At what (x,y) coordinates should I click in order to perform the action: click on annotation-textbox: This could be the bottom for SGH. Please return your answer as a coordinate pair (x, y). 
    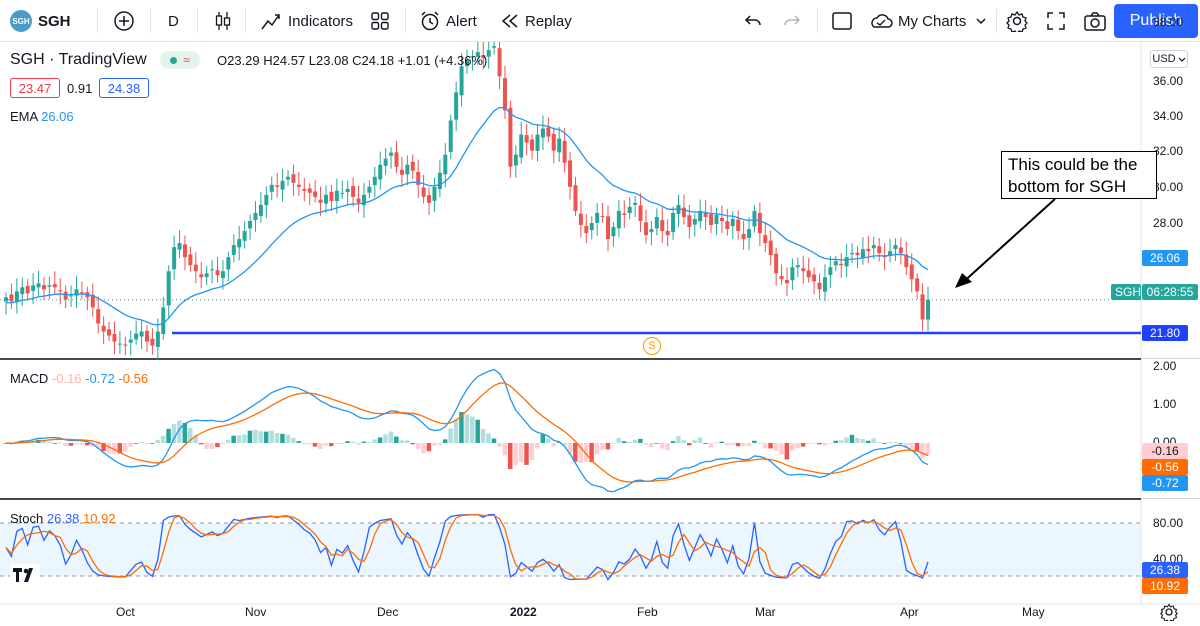
    Looking at the image, I should click on (1079, 175).